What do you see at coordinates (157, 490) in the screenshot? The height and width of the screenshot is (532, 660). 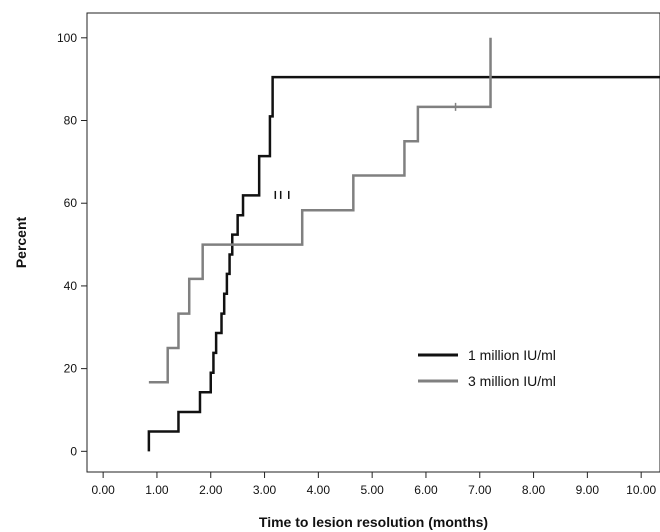 I see `x-tick-label: 1.00` at bounding box center [157, 490].